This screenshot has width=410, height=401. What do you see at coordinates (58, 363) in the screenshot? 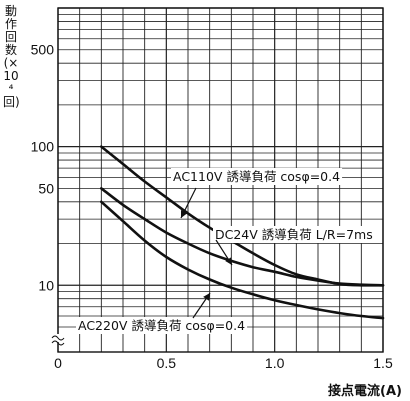
I see `x-tick-label: 0` at bounding box center [58, 363].